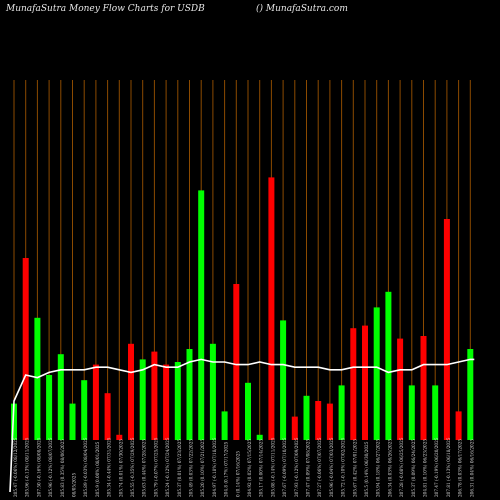  I want to click on x-tick-label: 206.78 (0.03%) 06/17/2025, so click(460, 468).